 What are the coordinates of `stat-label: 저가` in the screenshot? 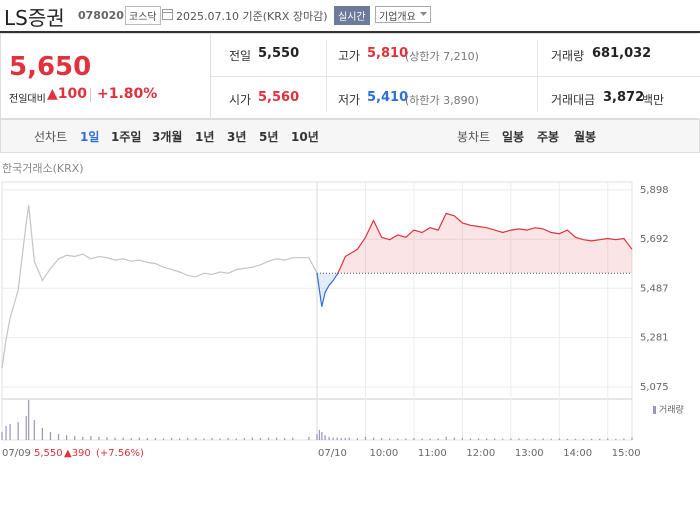 It's located at (349, 100).